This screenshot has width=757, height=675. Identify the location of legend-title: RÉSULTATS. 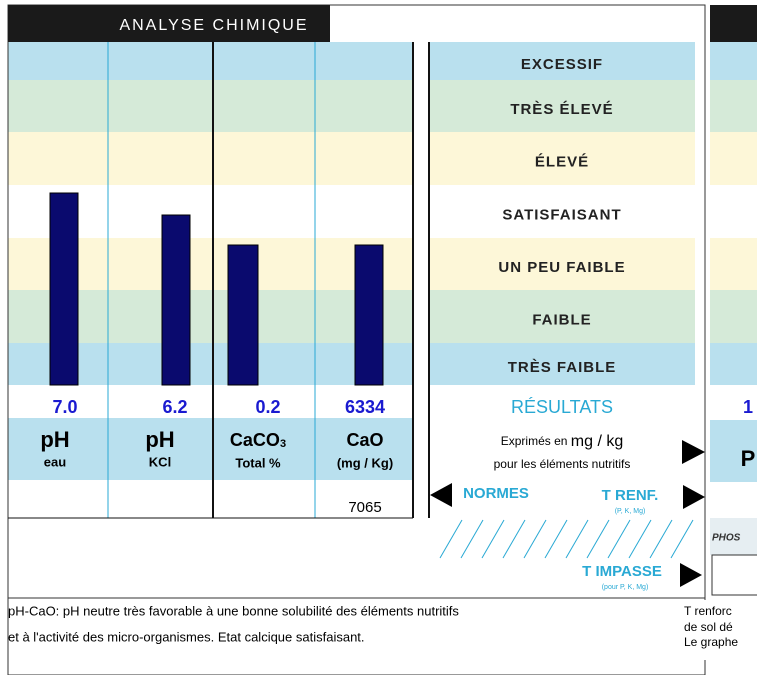
(562, 407).